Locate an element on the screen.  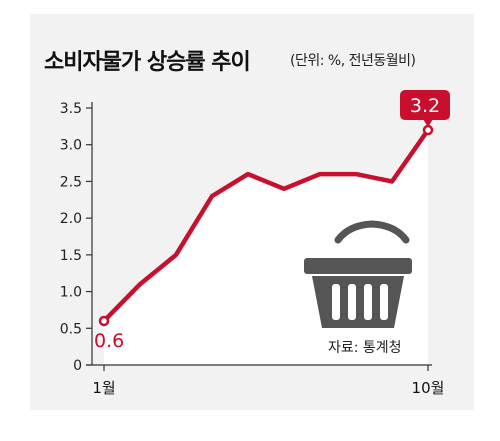
y-tick-label: 1.0 is located at coordinates (71, 293).